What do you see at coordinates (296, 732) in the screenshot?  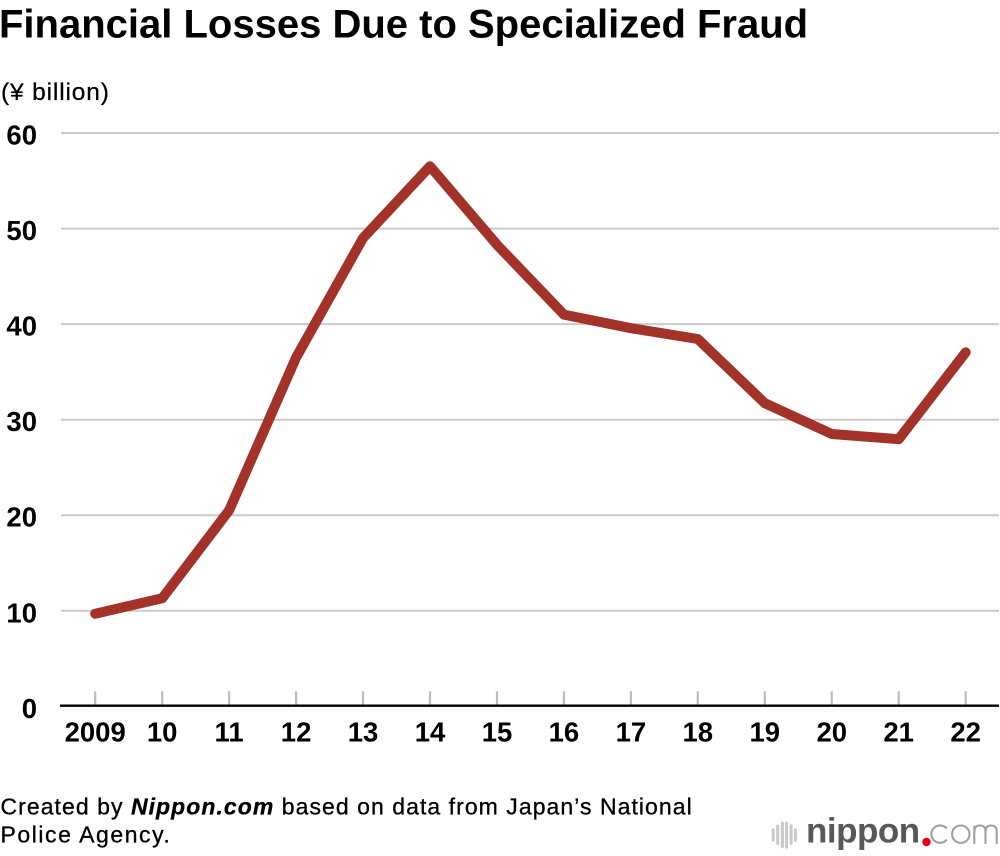 I see `svg-text: 12` at bounding box center [296, 732].